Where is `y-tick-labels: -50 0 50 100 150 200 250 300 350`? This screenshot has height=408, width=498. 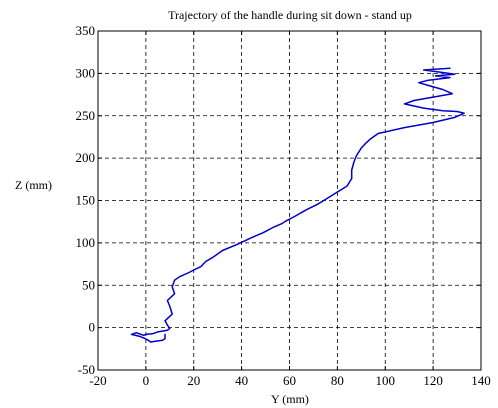
y-tick-labels: -50 0 50 100 150 200 250 300 350 is located at coordinates (86, 200).